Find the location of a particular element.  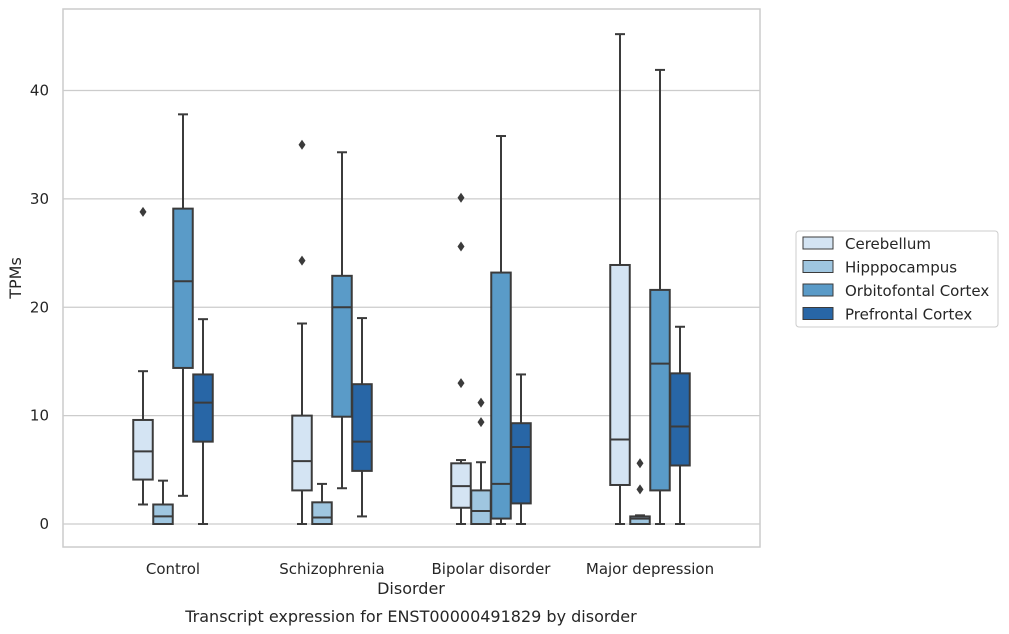

y-axis-ticks: 0 10 20 30 40 is located at coordinates (39, 308).